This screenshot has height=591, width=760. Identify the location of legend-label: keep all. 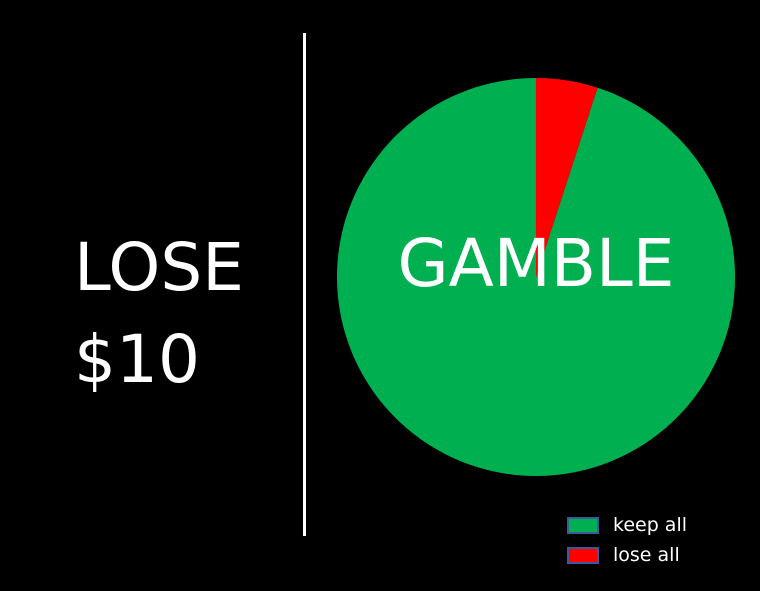
(650, 525).